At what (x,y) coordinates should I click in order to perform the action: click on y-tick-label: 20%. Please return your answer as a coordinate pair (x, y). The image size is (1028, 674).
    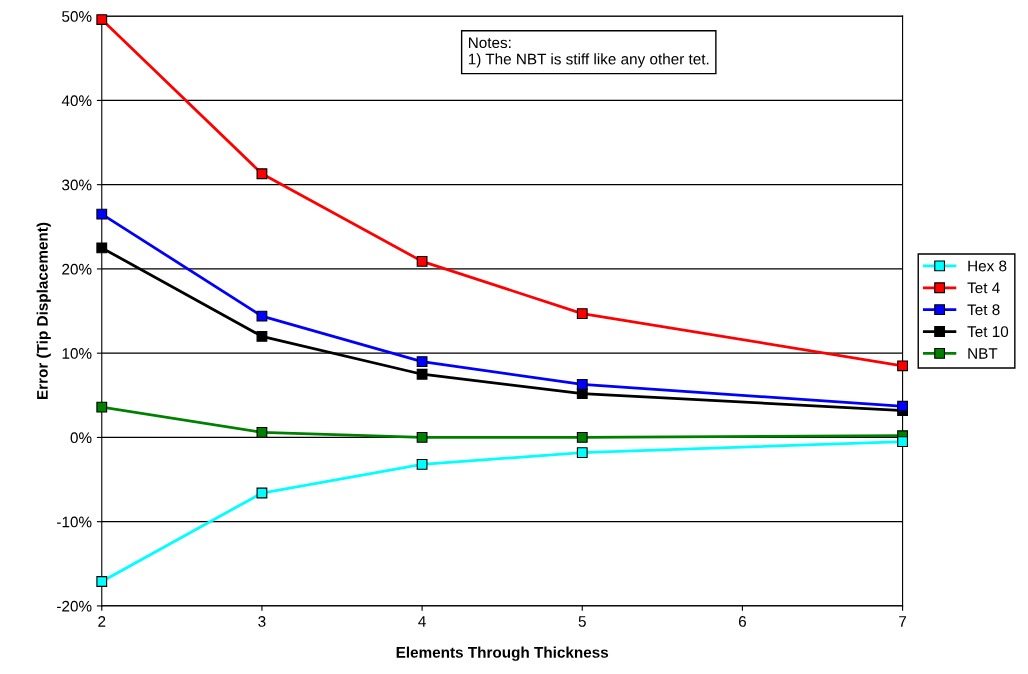
    Looking at the image, I should click on (77, 269).